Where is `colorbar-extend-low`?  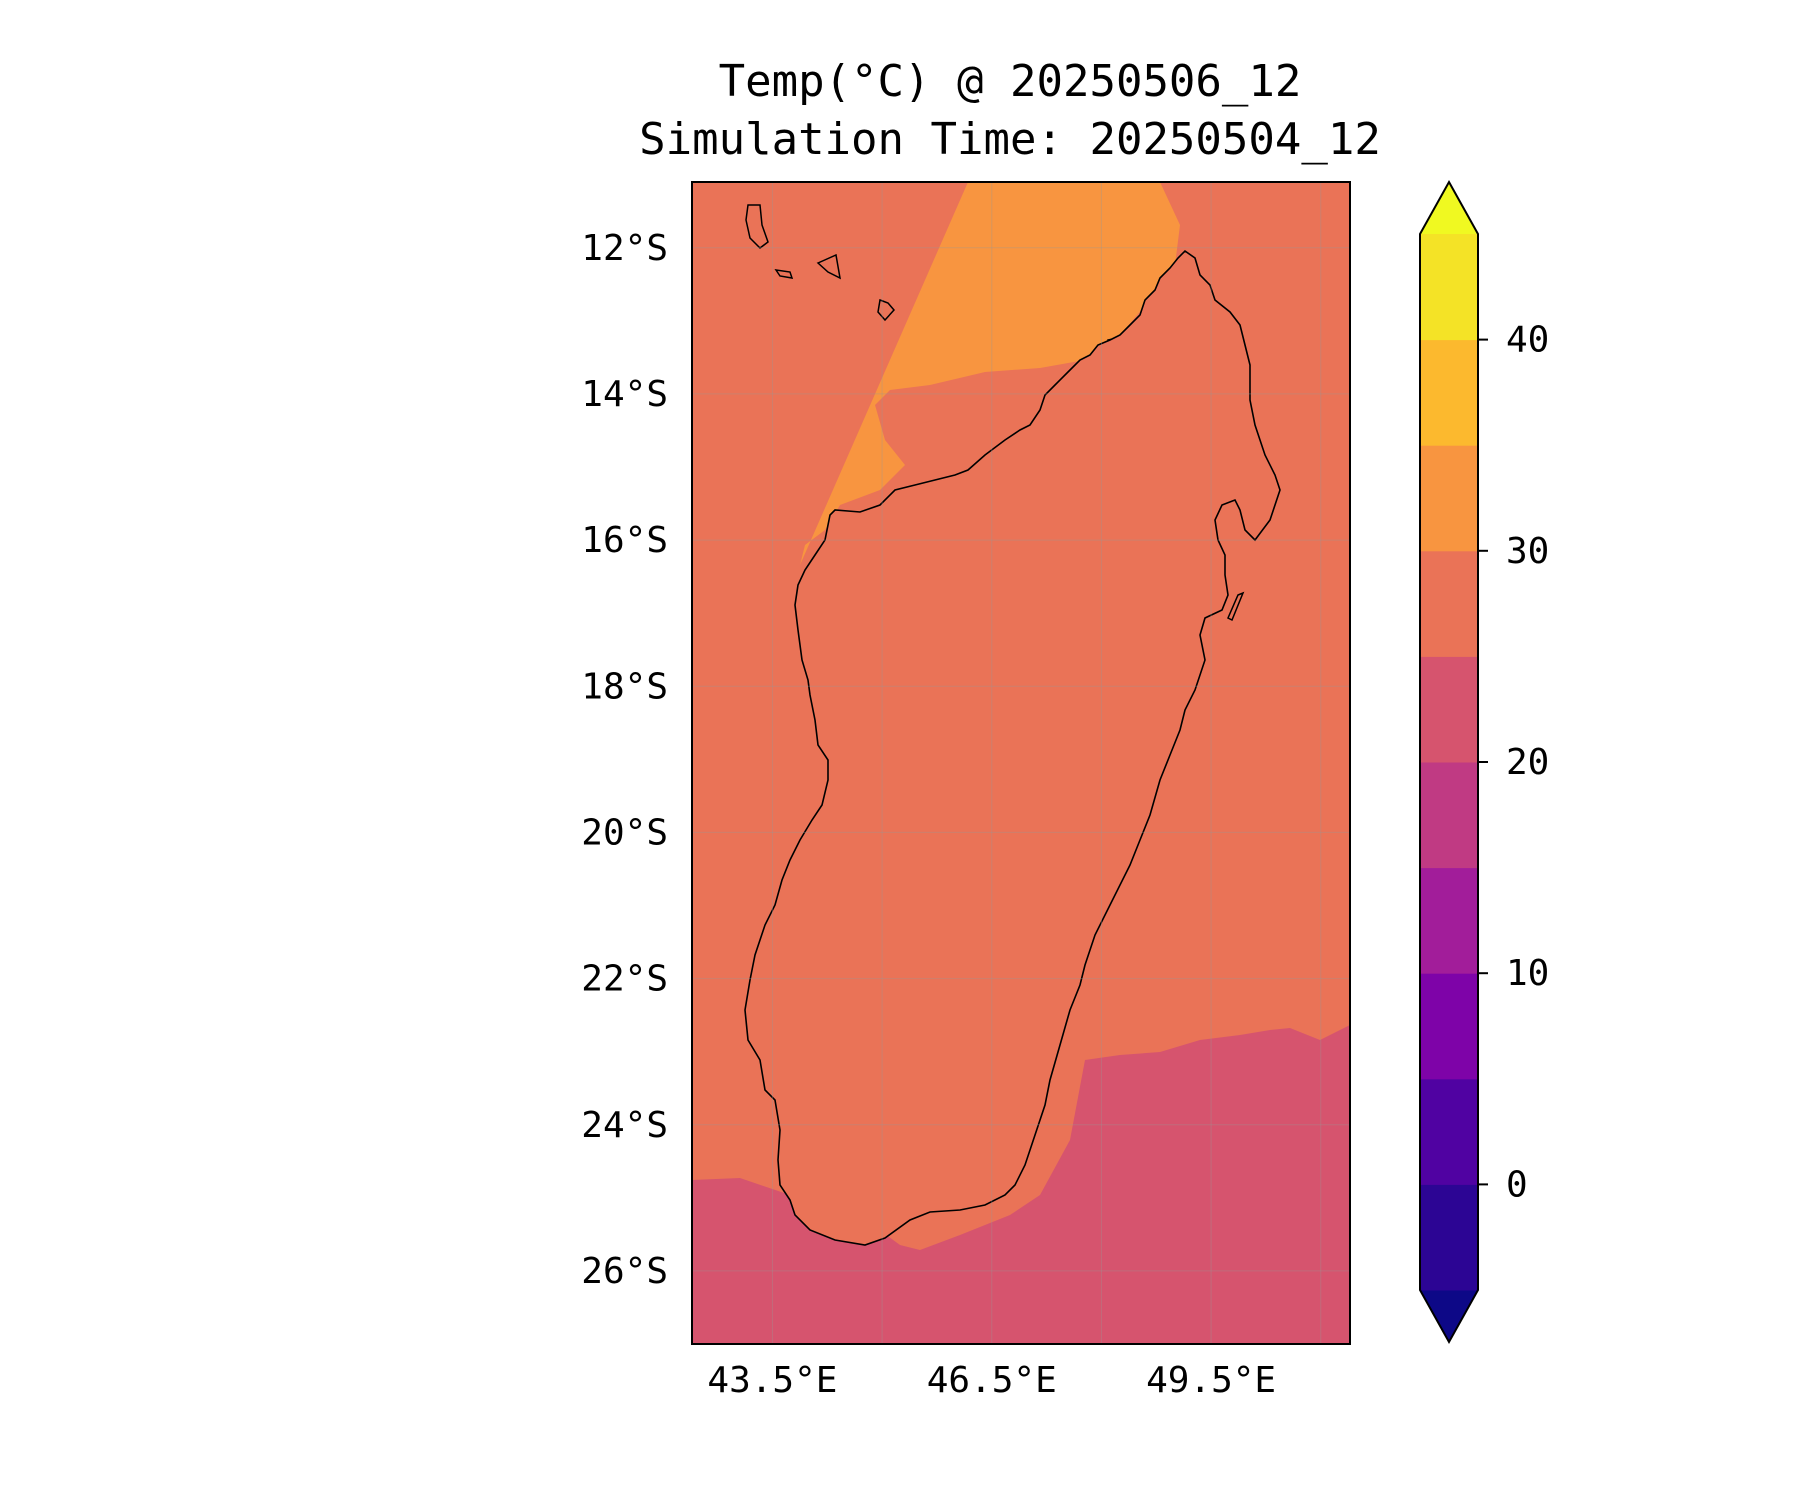 colorbar-extend-low is located at coordinates (1449, 1316).